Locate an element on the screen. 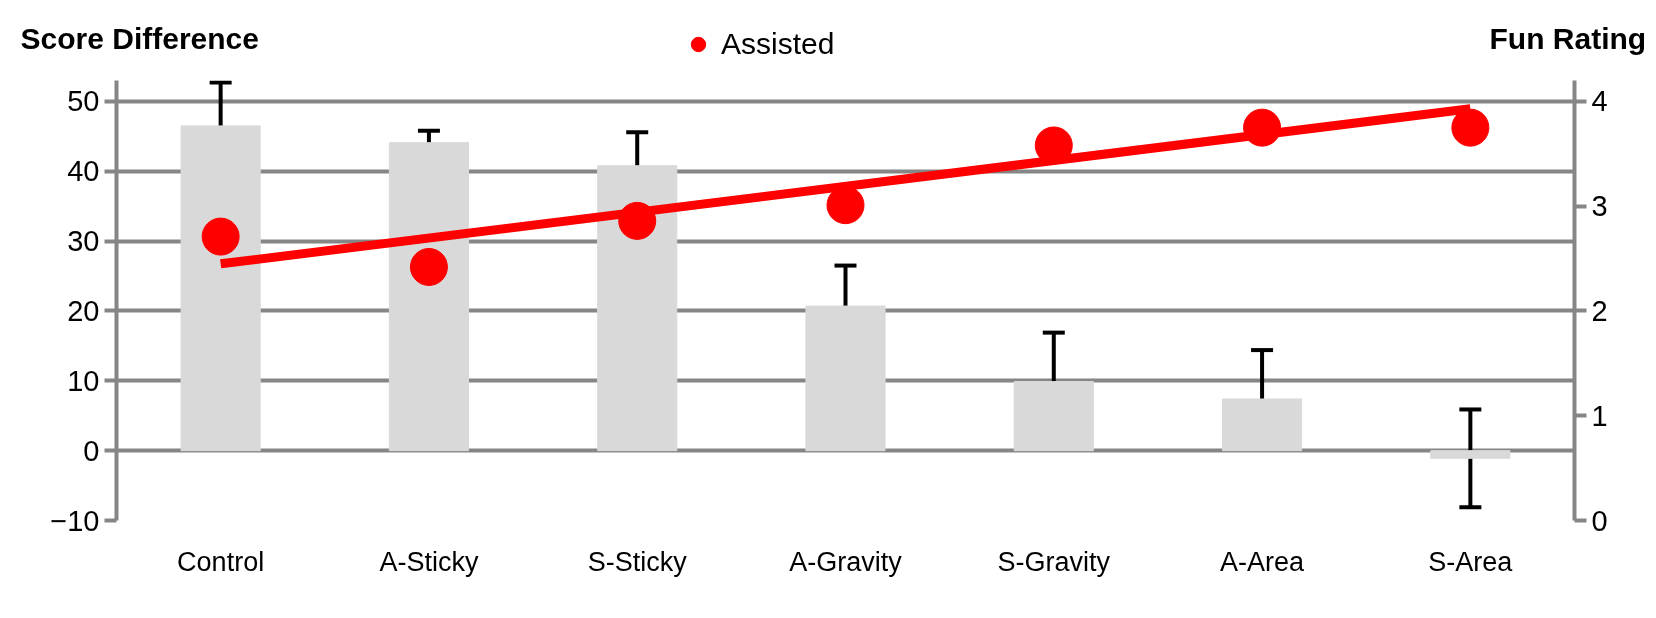 The width and height of the screenshot is (1656, 618). x-tick-label: S-Gravity is located at coordinates (1054, 561).